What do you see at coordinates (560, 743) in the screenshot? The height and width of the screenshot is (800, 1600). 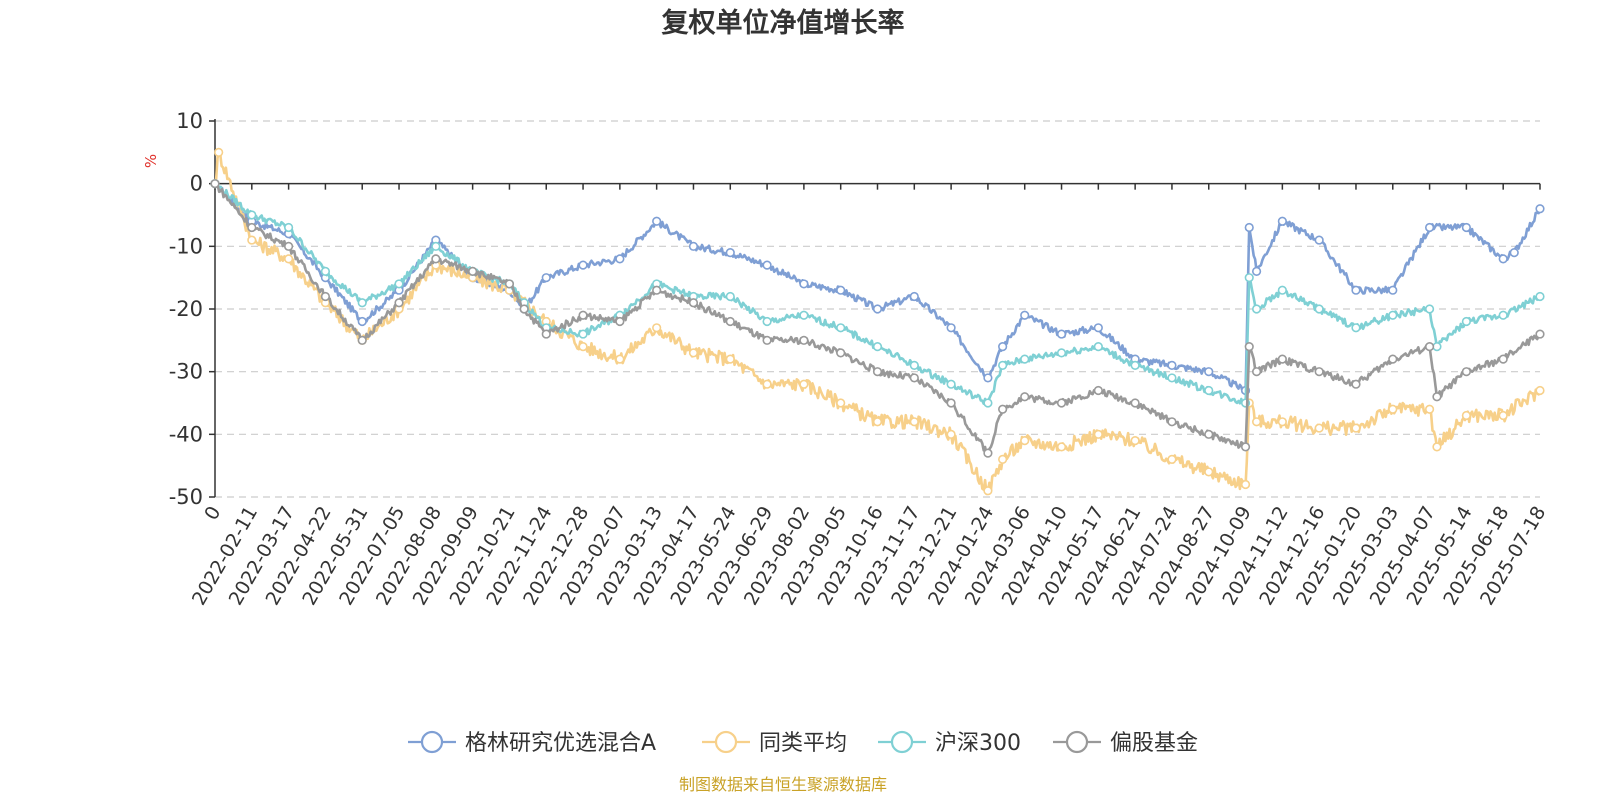 I see `legend-label: 格林研究优选混合A` at bounding box center [560, 743].